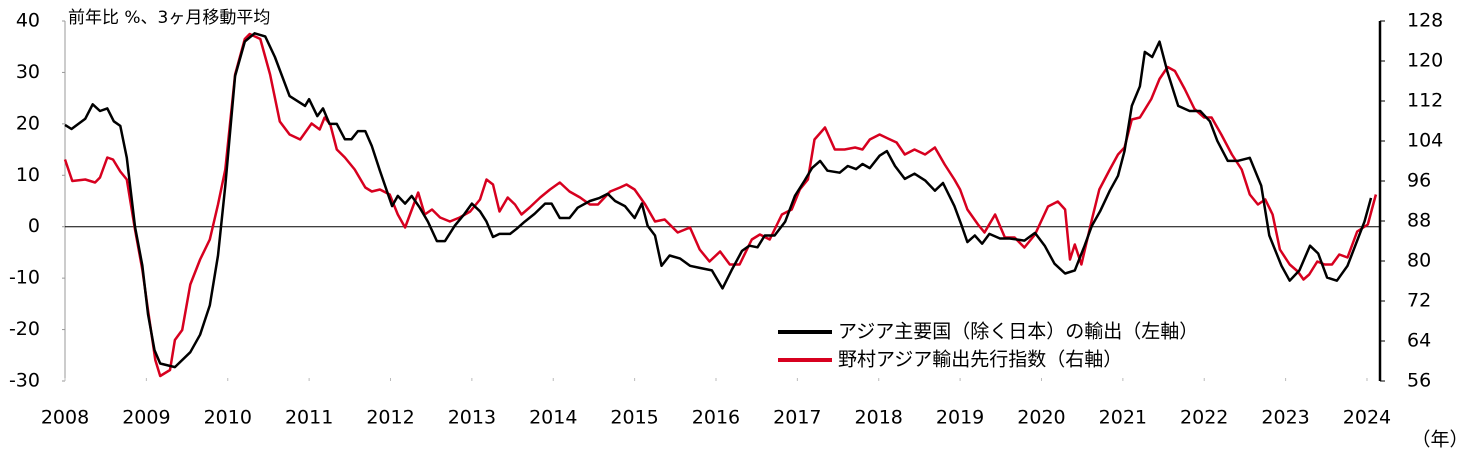 The height and width of the screenshot is (457, 1469). Describe the element at coordinates (146, 418) in the screenshot. I see `x-tick-label: 2009` at that location.